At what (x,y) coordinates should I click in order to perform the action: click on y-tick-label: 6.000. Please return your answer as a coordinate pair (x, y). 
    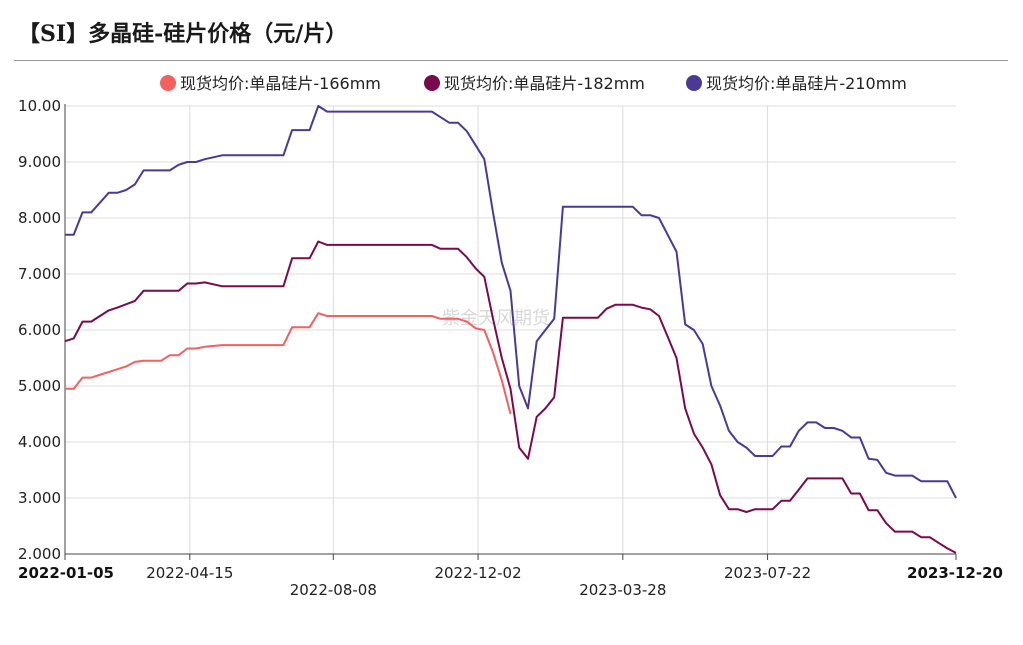
    Looking at the image, I should click on (39, 330).